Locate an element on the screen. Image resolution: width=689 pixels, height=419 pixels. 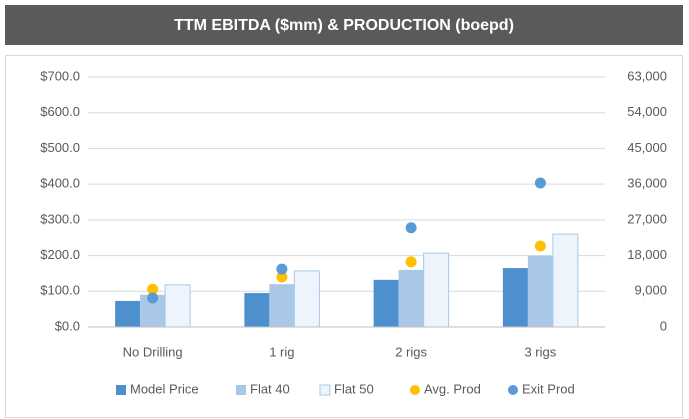
y-tick-label: $200.0 is located at coordinates (60, 254).